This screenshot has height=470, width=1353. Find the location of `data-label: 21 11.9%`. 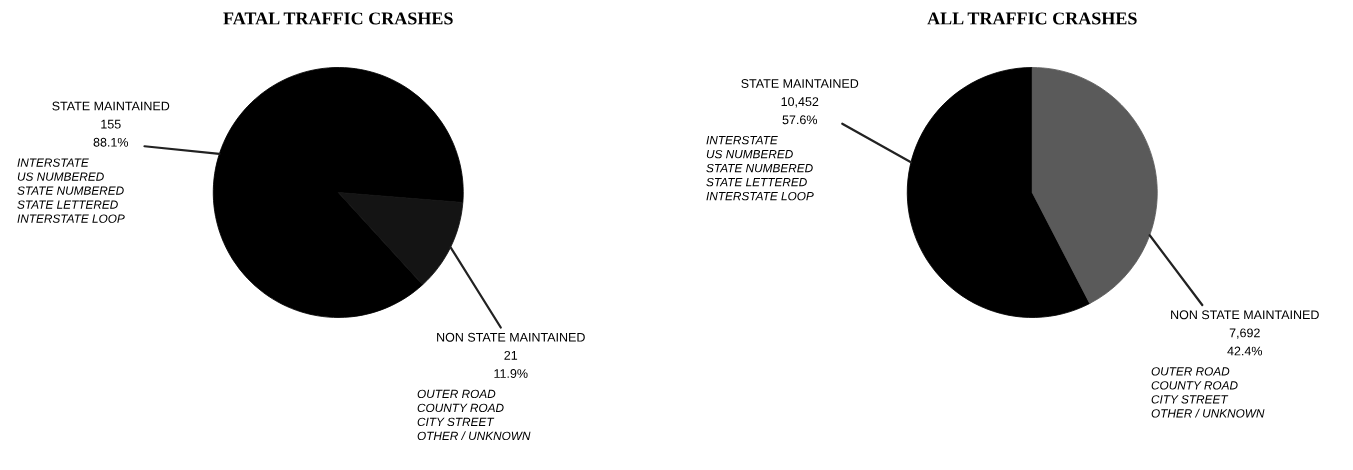

data-label: 21 11.9% is located at coordinates (511, 364).